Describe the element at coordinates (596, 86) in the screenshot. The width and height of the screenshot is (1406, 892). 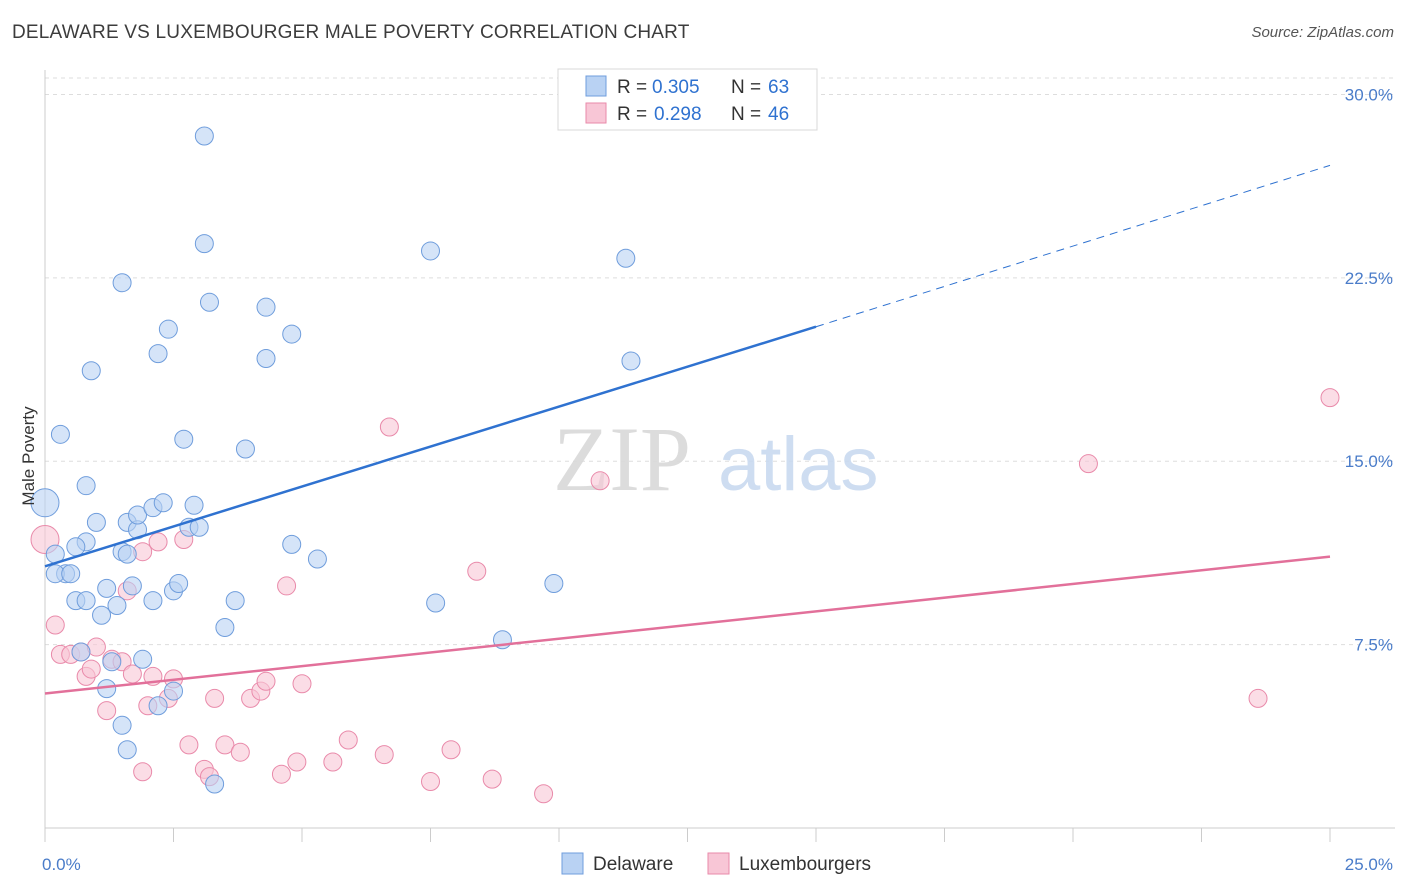
I see `legend-swatch-delaware` at that location.